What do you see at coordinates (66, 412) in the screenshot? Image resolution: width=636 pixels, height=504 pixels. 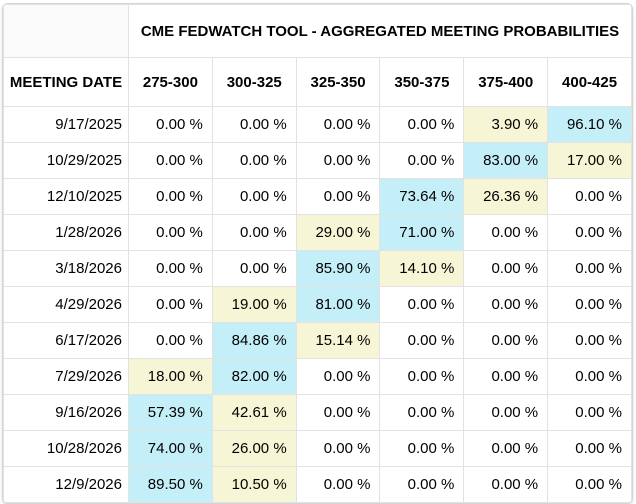 I see `meeting-date-cell: 9/16/2026` at bounding box center [66, 412].